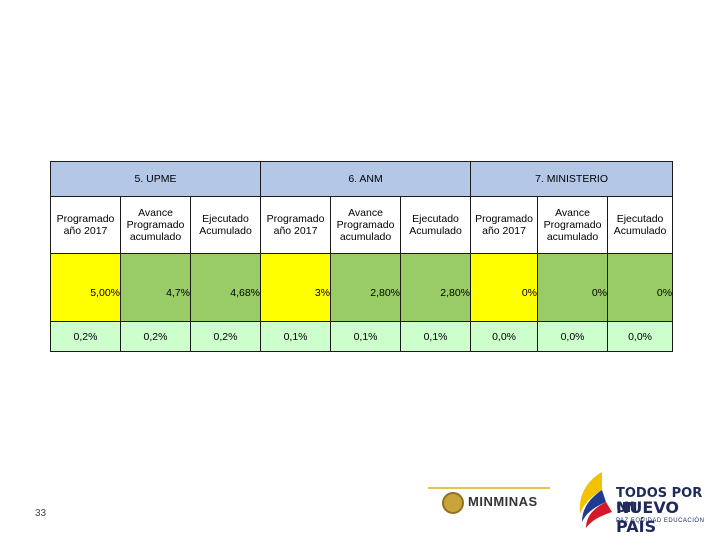 The image size is (720, 540). I want to click on seal-icon, so click(453, 503).